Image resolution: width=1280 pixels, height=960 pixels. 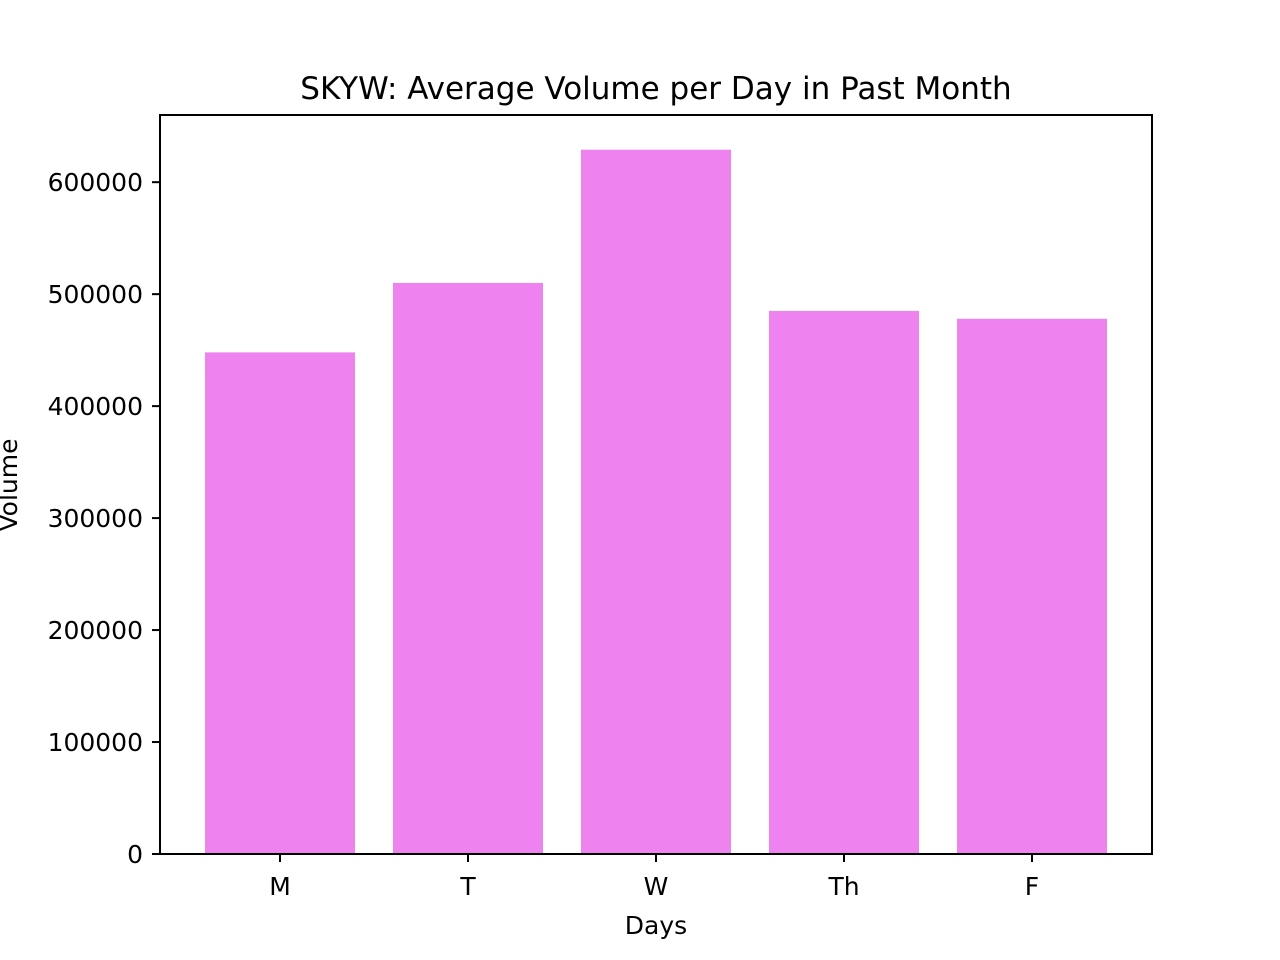 I want to click on bar-f, so click(x=1032, y=586).